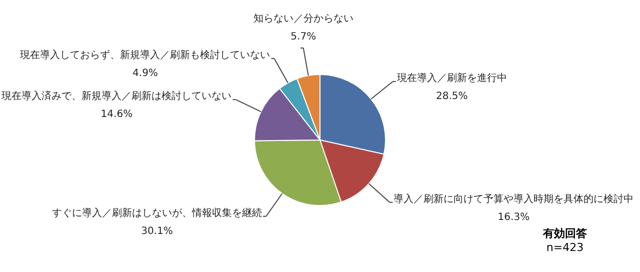  Describe the element at coordinates (514, 217) in the screenshot. I see `data-label: 16.3%` at that location.